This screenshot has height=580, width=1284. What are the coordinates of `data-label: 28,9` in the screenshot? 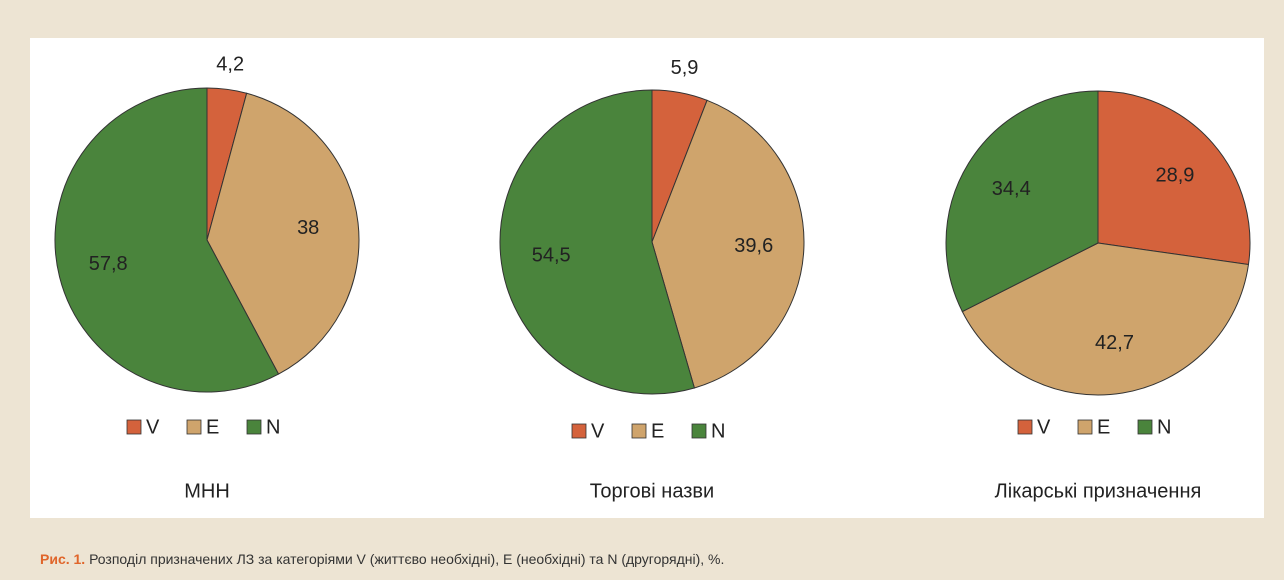 It's located at (1174, 176).